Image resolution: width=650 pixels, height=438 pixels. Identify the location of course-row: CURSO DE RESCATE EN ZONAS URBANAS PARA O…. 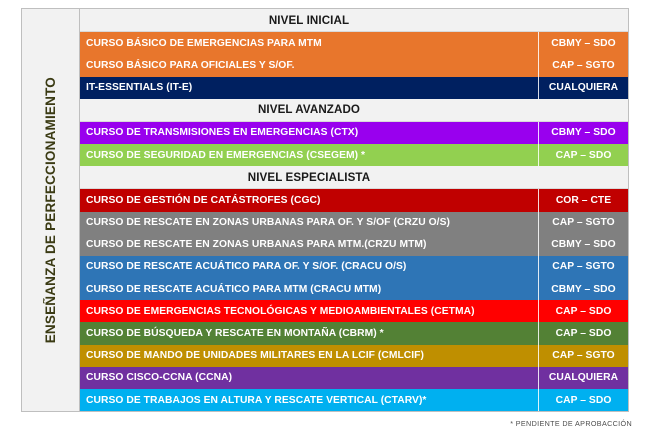
(354, 222).